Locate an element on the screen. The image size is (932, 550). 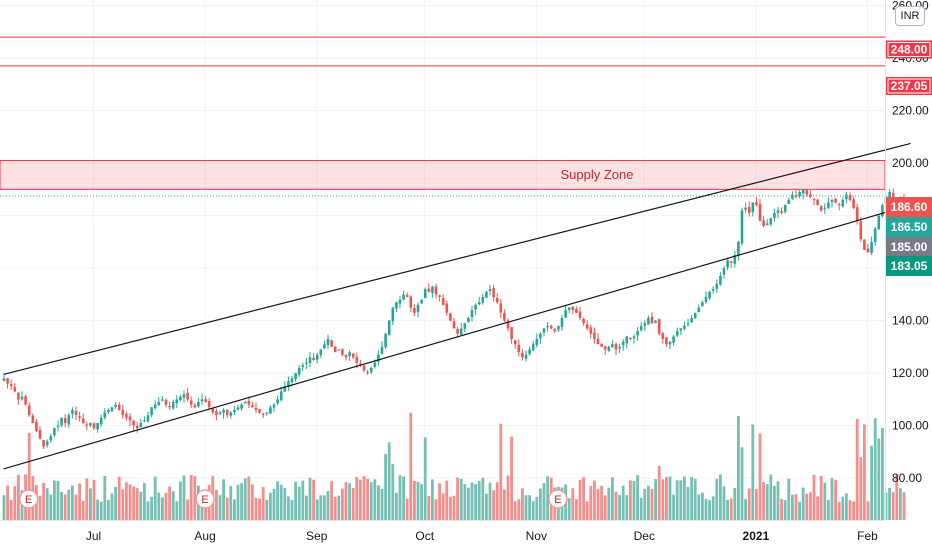
time-tick-label: 2021 is located at coordinates (756, 536).